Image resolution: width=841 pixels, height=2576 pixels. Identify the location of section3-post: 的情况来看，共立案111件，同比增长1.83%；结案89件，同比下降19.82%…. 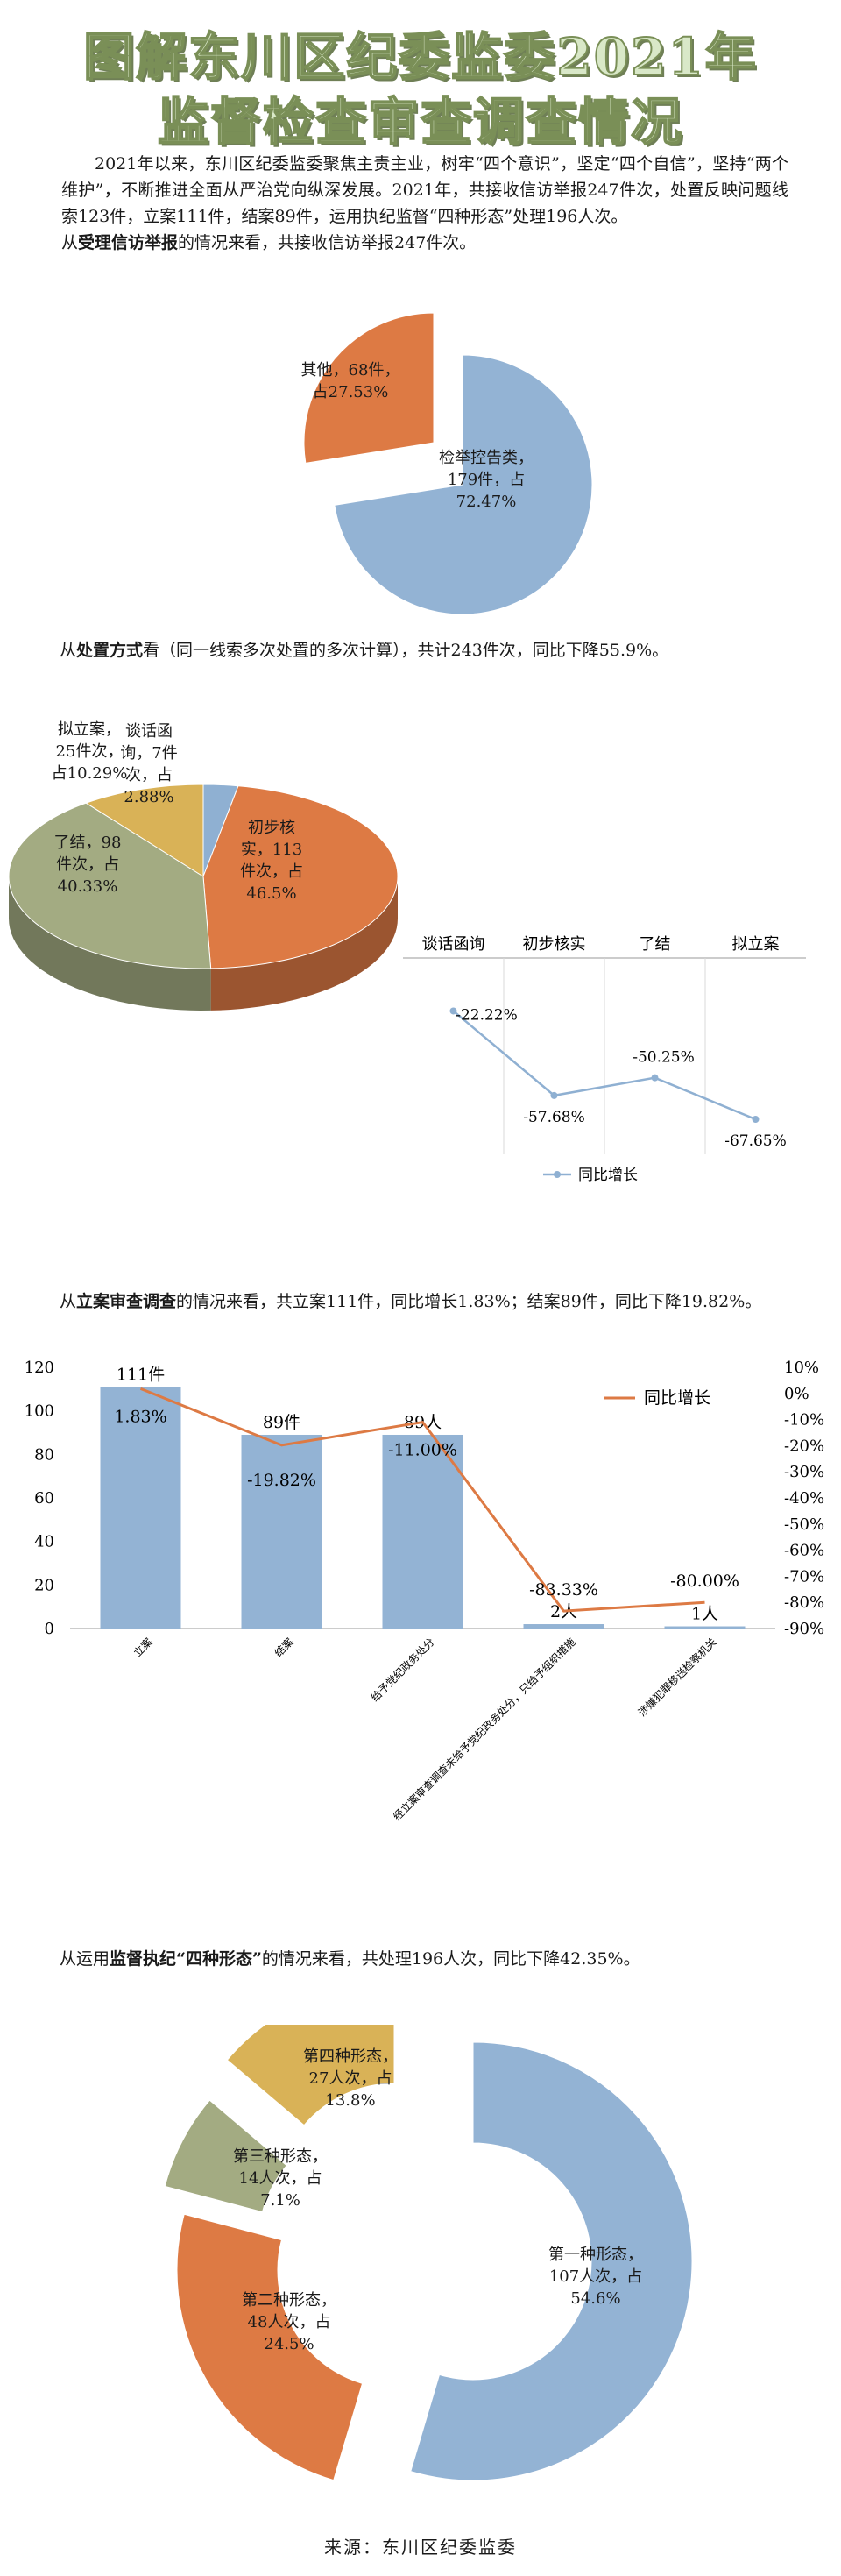
(469, 1301).